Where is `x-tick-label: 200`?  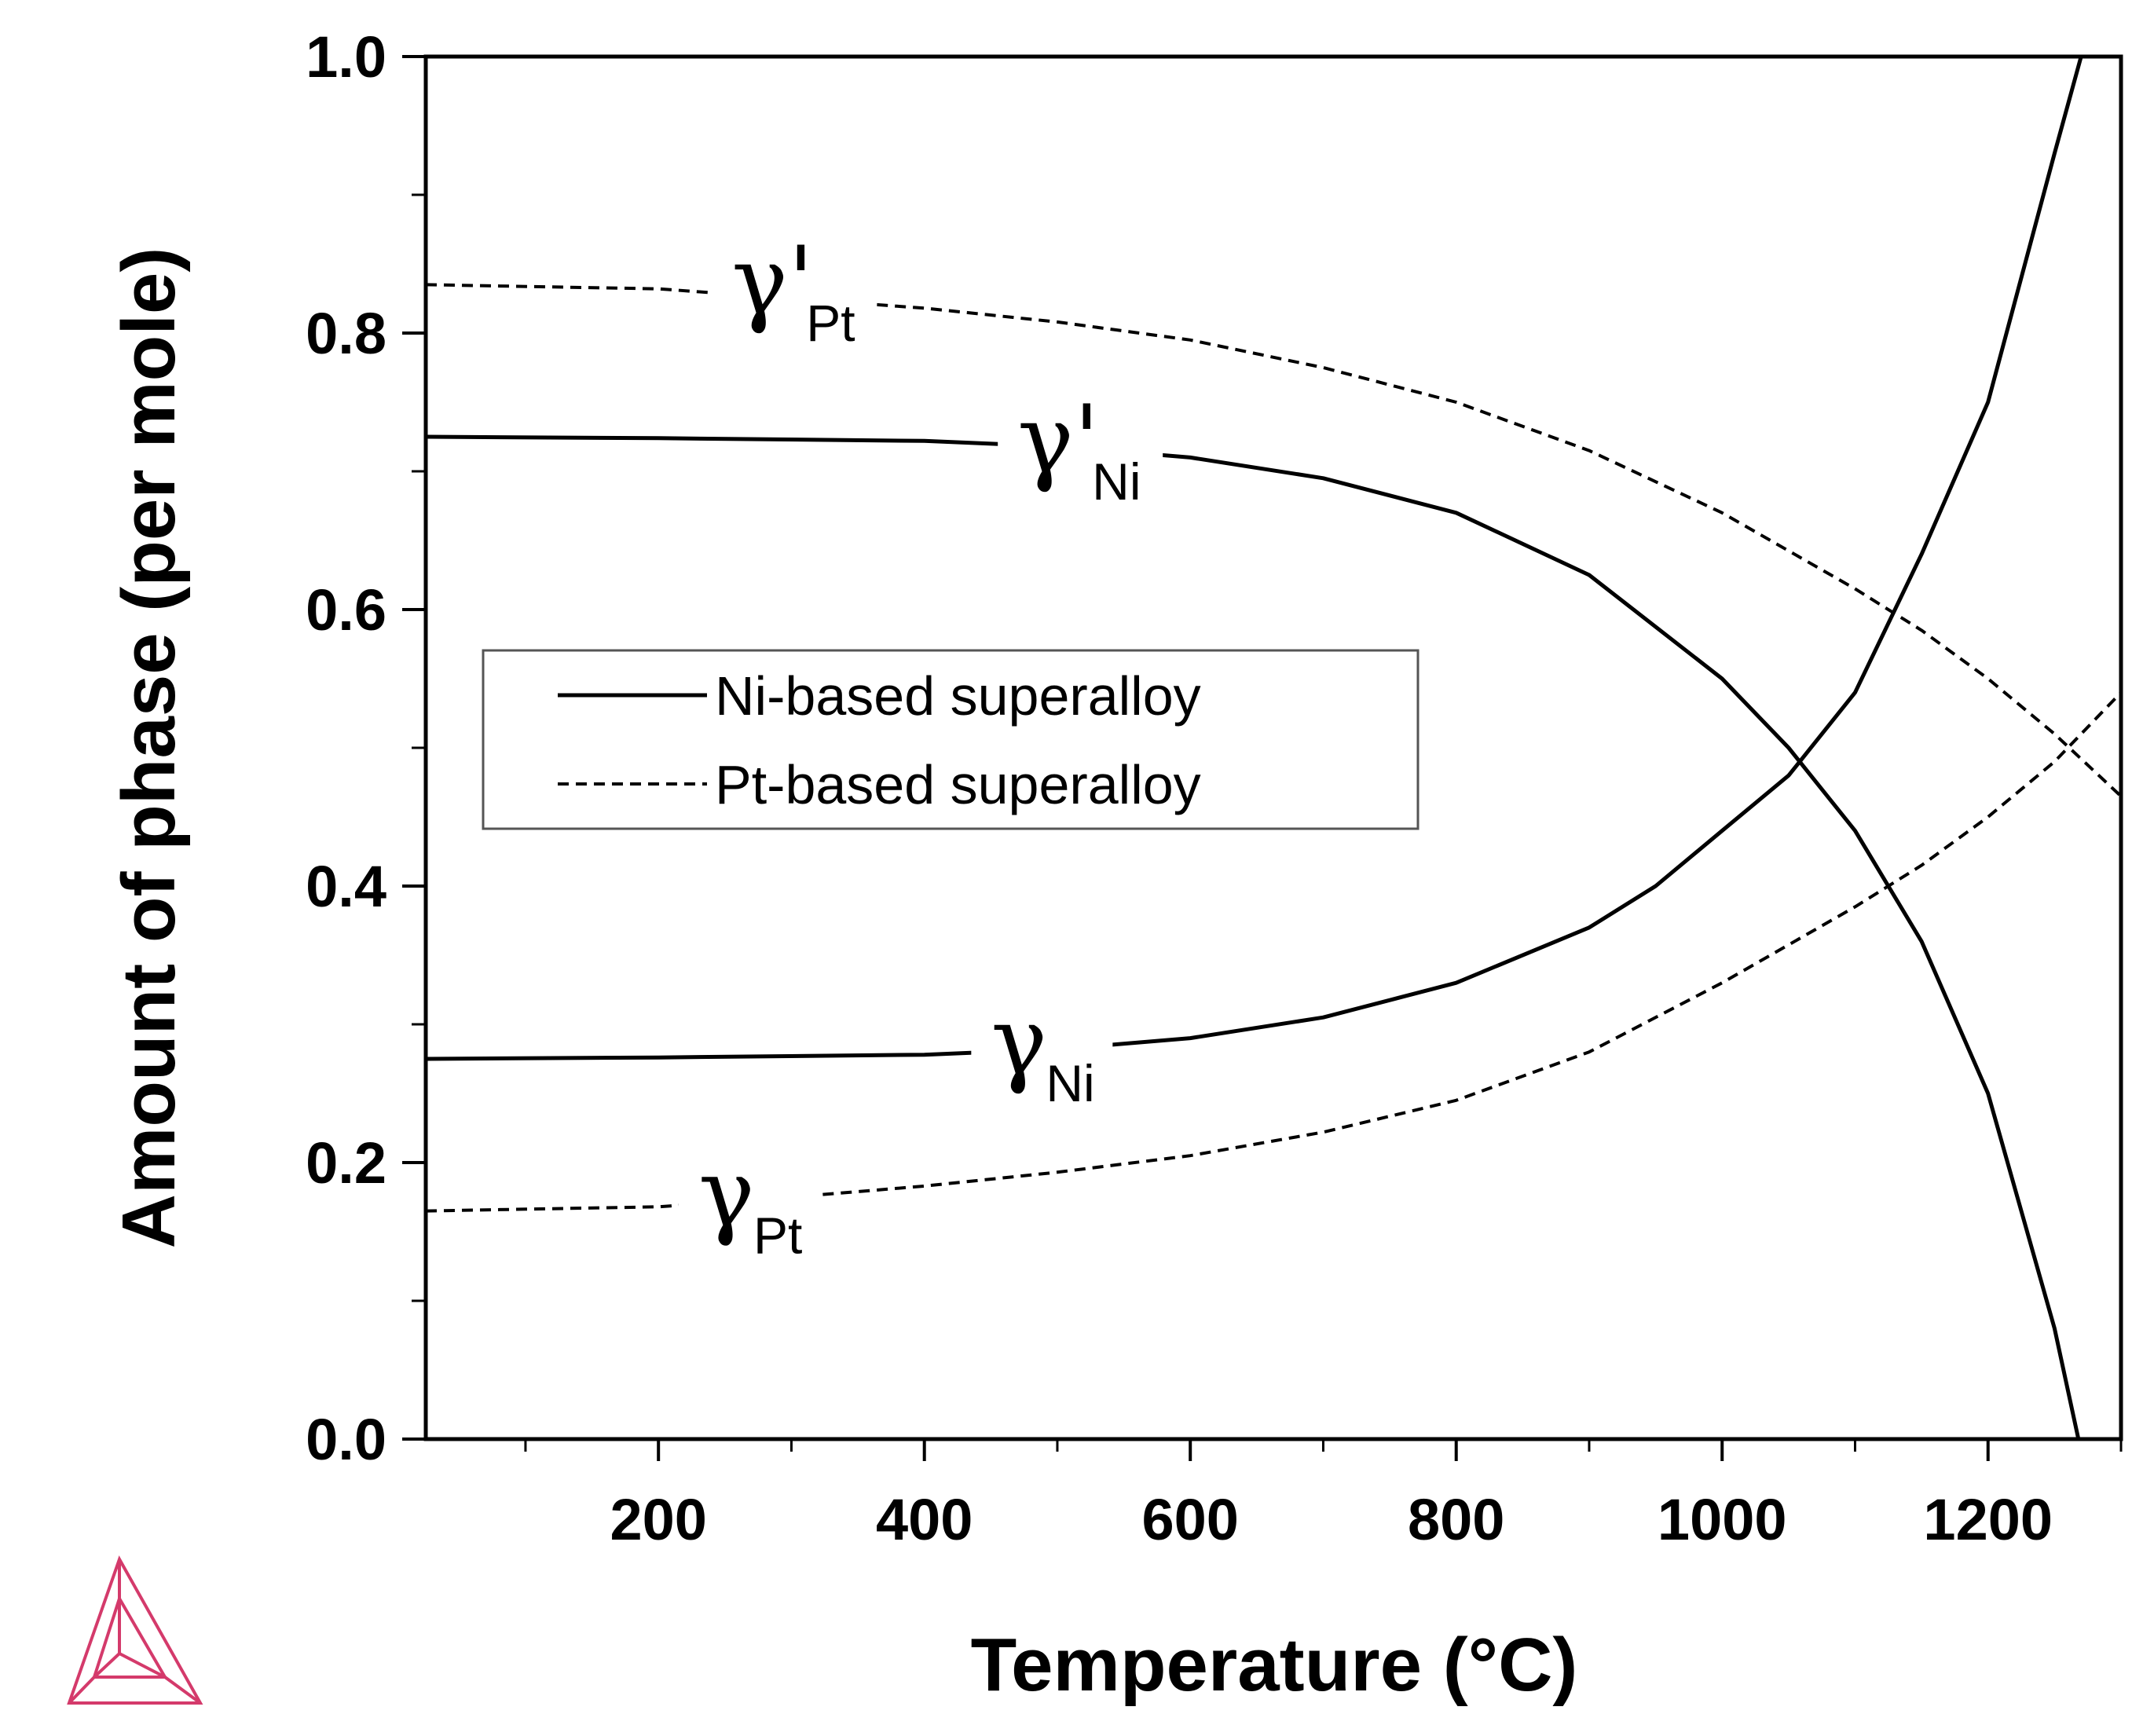
x-tick-label: 200 is located at coordinates (658, 1519).